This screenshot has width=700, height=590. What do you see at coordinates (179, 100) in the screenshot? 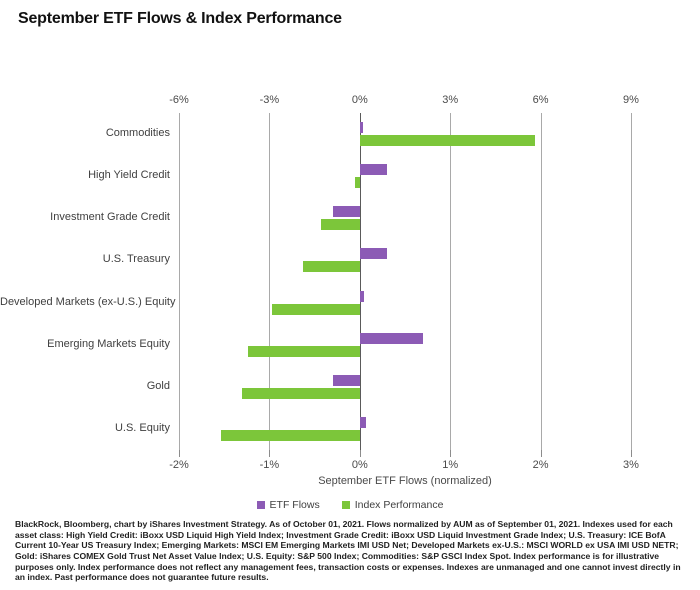
I see `top-axis-tick-label: -6%` at bounding box center [179, 100].